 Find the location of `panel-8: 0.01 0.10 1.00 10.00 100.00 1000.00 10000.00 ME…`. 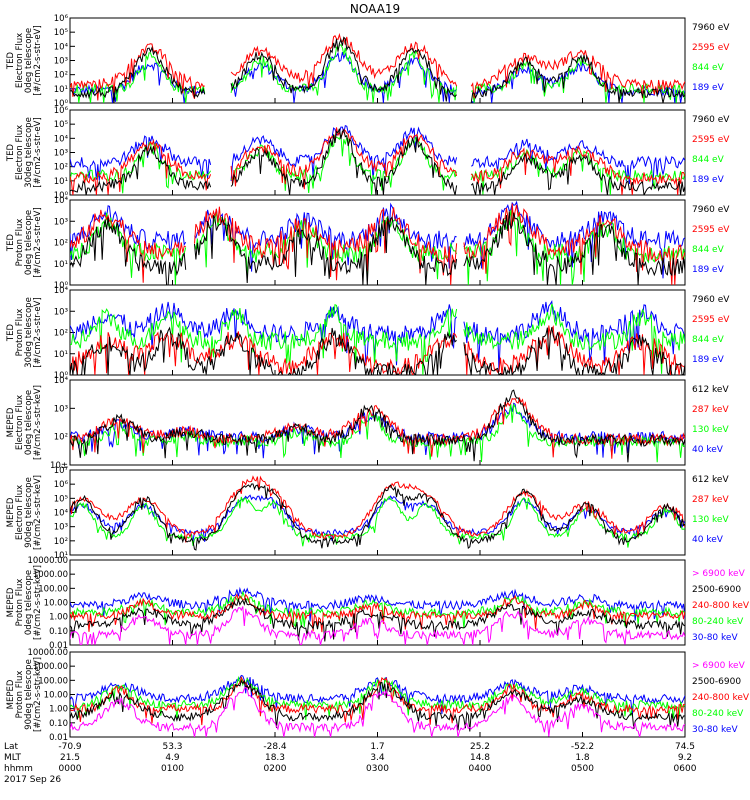

panel-8: 0.01 0.10 1.00 10.00 100.00 1000.00 10000.00 ME… is located at coordinates (378, 695).